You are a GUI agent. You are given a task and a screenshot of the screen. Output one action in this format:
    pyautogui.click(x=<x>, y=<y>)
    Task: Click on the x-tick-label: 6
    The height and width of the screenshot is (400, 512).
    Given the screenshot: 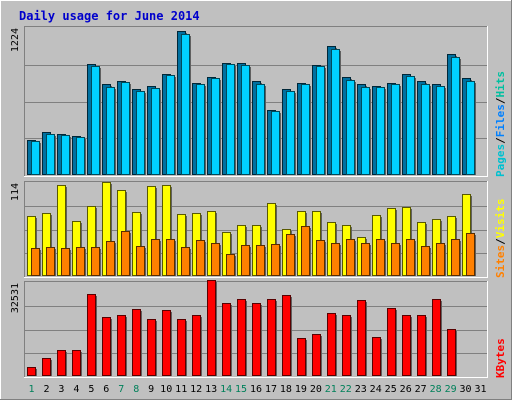 What is the action you would take?
    pyautogui.click(x=106, y=389)
    